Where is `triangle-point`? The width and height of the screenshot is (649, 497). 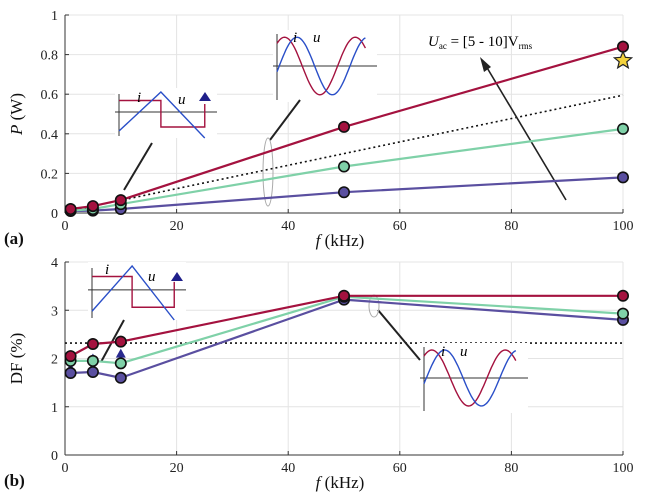
triangle-point is located at coordinates (120, 353).